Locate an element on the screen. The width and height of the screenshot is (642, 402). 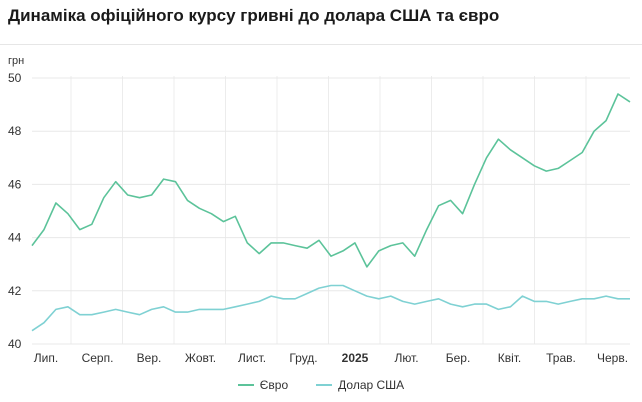
legend-item-euro: Євро is located at coordinates (263, 385).